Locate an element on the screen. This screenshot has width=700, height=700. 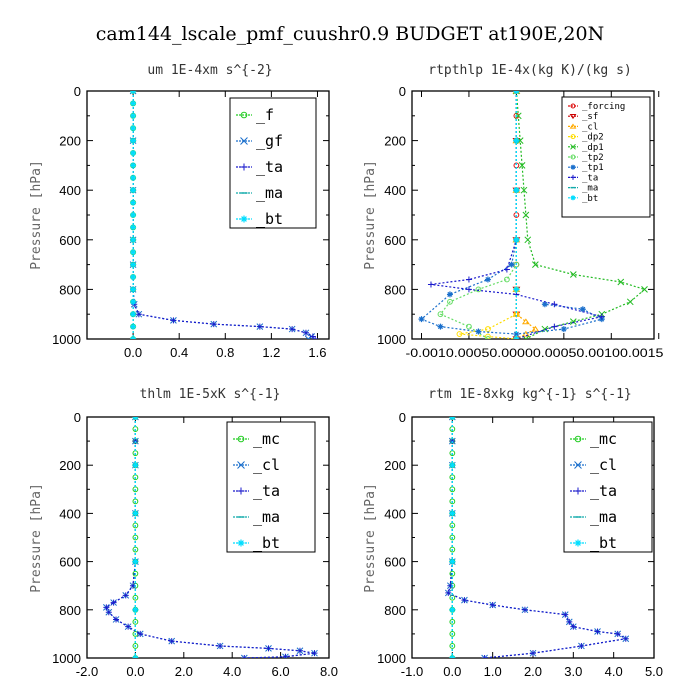
x-tick-label: 4.0 is located at coordinates (232, 671).